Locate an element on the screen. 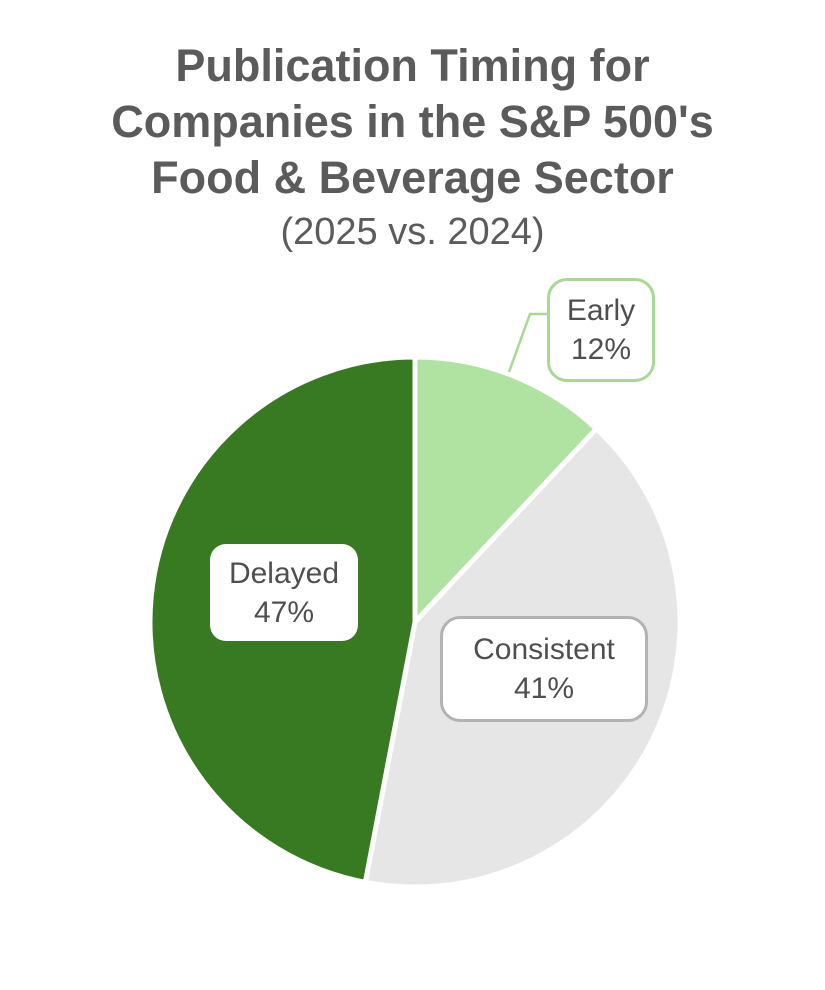  pie-label-consistent-name: Consistent is located at coordinates (544, 649).